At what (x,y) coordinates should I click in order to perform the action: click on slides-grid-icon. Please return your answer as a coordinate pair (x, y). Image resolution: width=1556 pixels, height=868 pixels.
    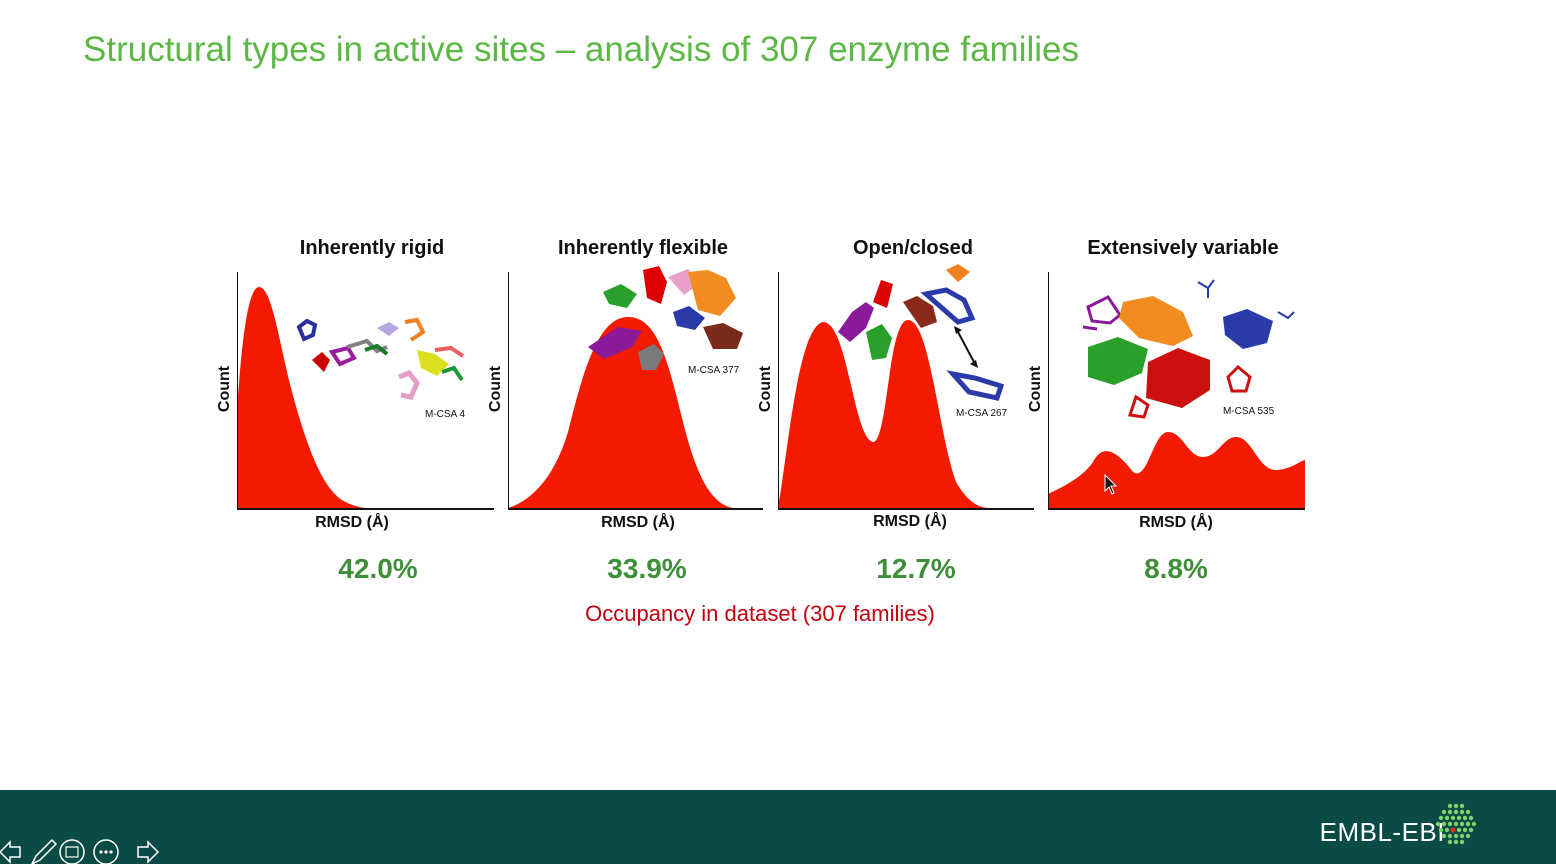
    Looking at the image, I should click on (72, 852).